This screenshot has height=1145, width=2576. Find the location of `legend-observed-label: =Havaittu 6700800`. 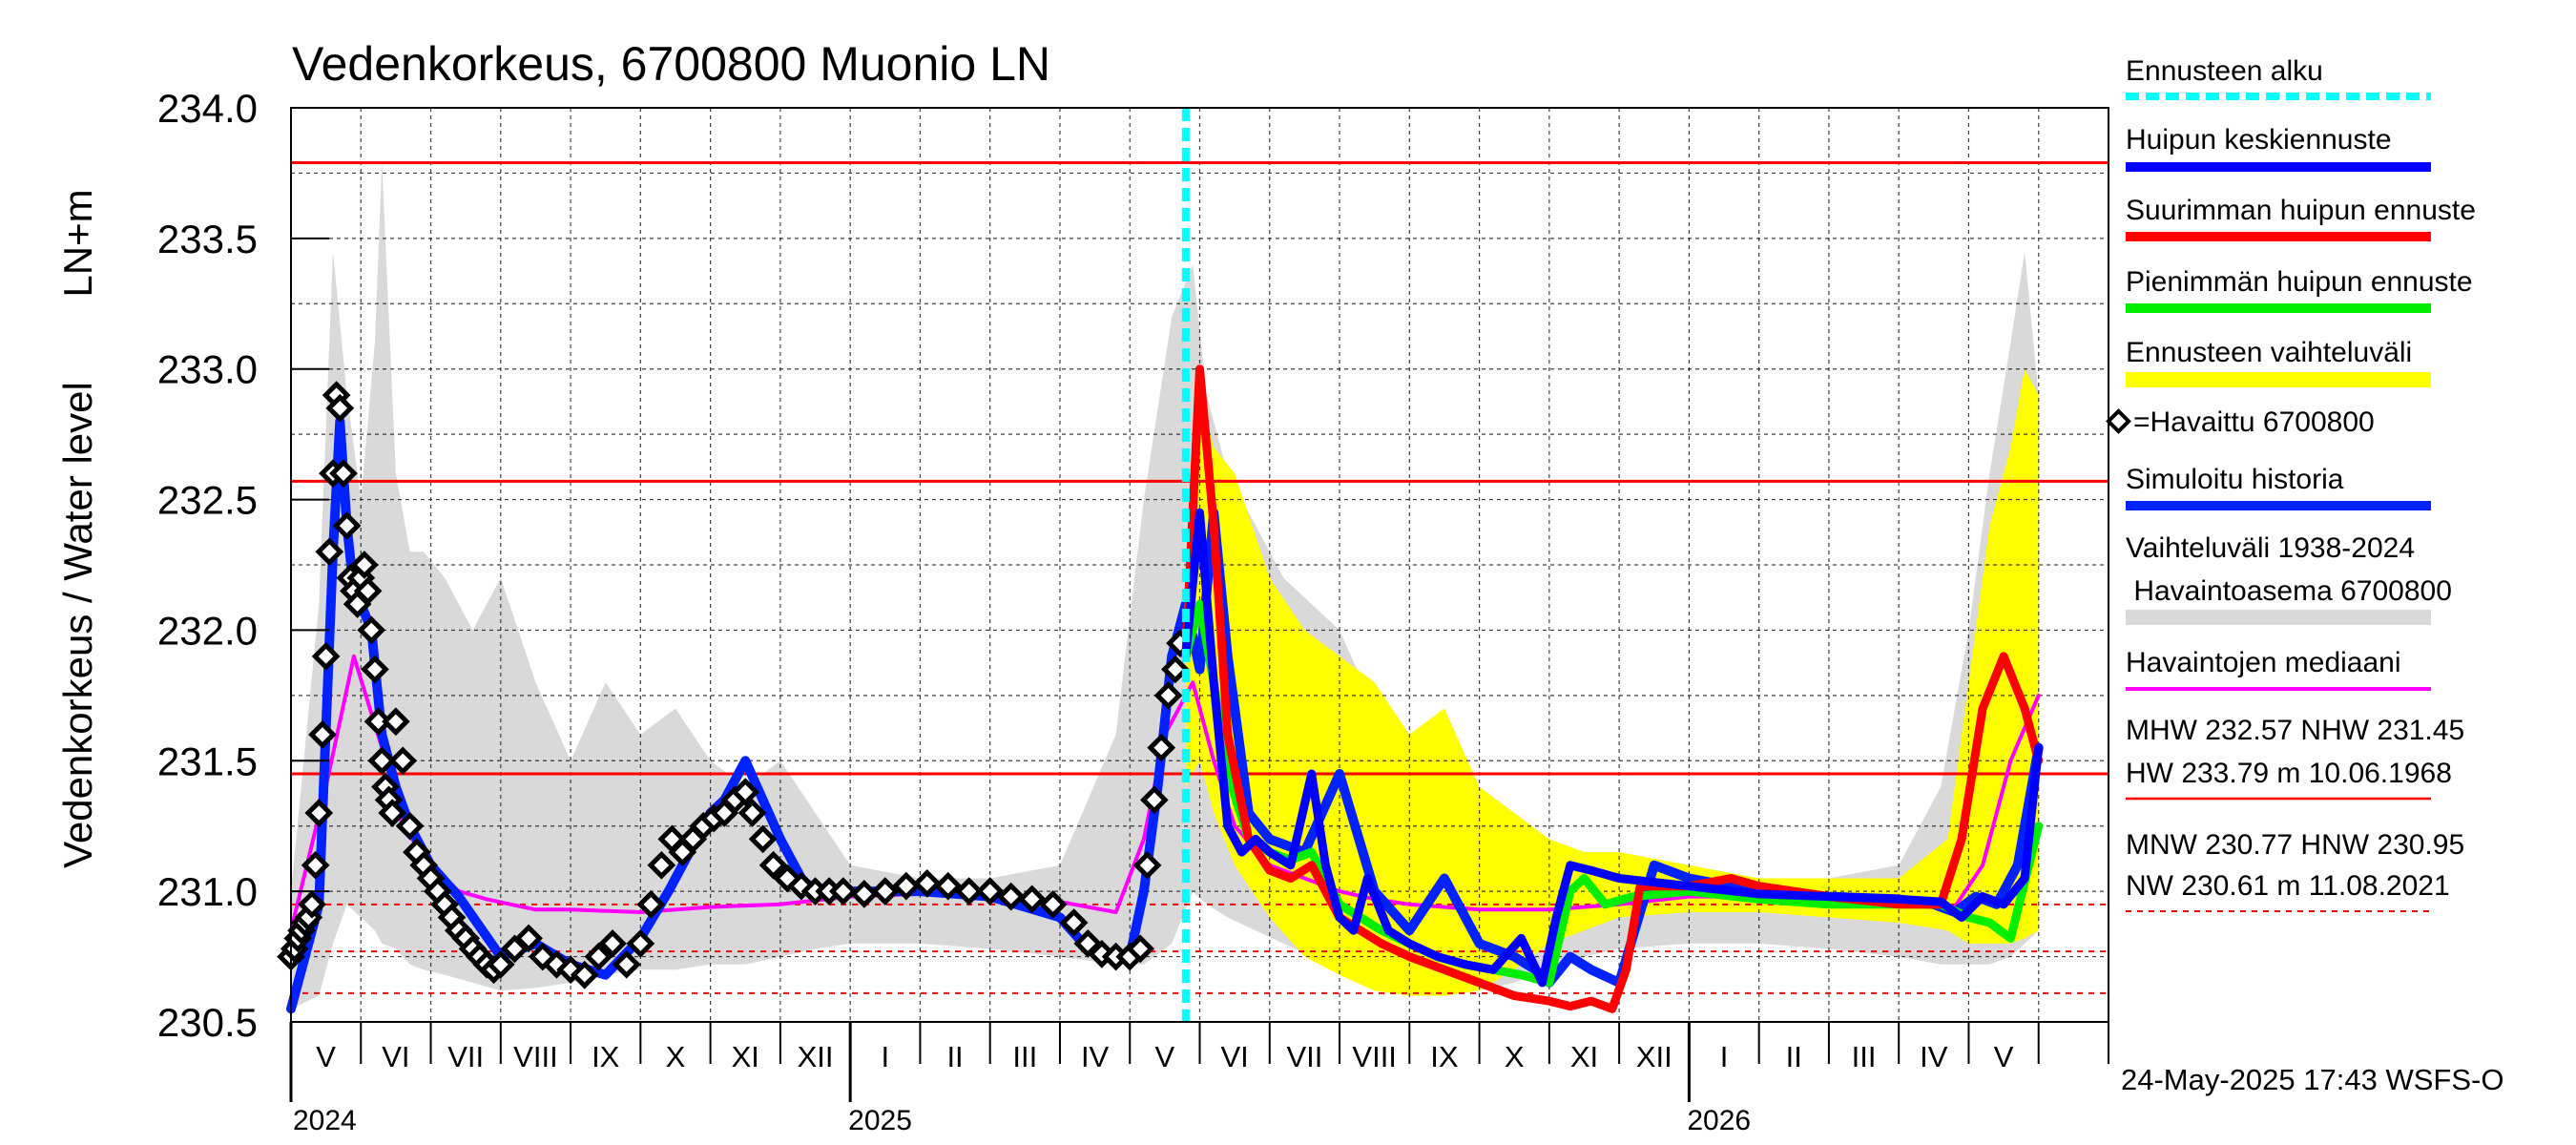

legend-observed-label: =Havaittu 6700800 is located at coordinates (2254, 422).